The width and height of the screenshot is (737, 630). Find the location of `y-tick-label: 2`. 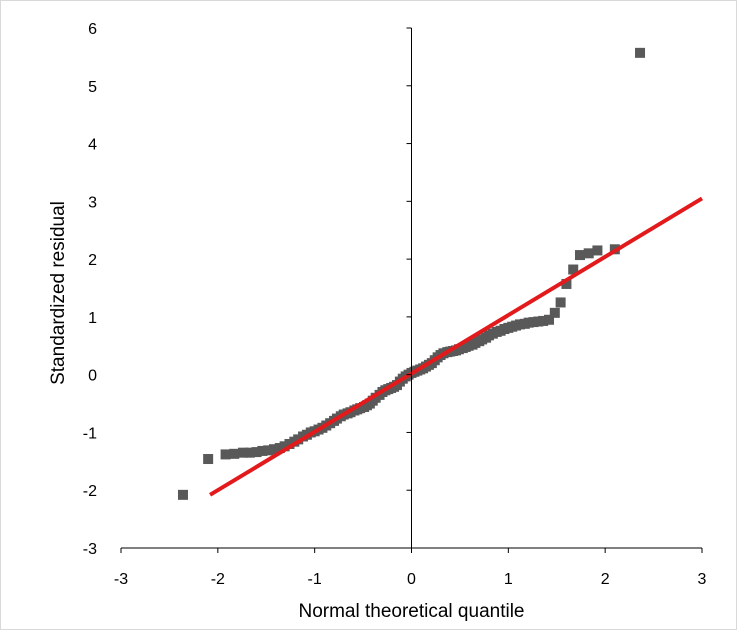

y-tick-label: 2 is located at coordinates (92, 260).